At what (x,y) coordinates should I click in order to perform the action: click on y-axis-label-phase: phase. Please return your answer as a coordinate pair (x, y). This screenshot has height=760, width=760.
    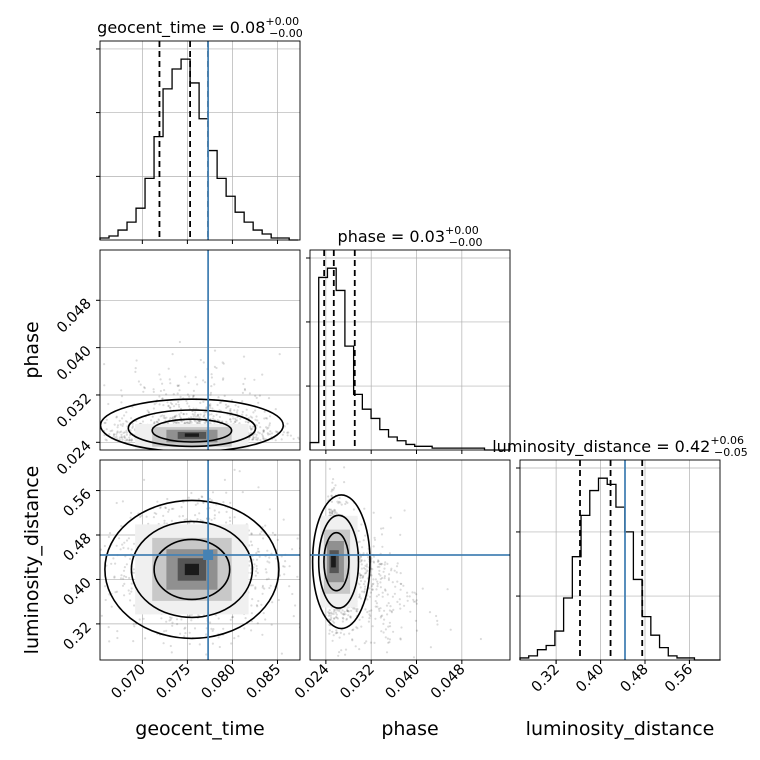
    Looking at the image, I should click on (32, 349).